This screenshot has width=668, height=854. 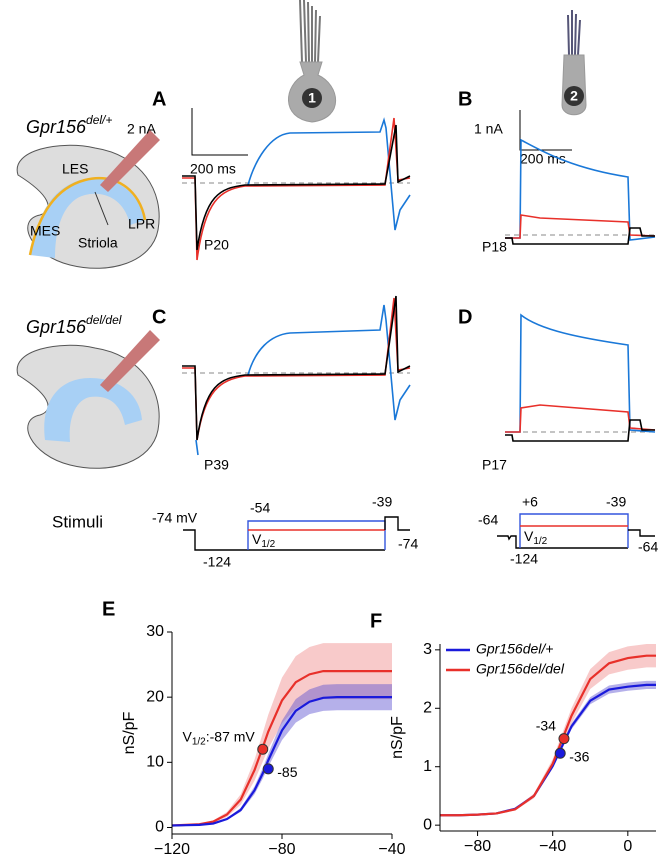 I want to click on cell-icon-1: 1, so click(x=312, y=61).